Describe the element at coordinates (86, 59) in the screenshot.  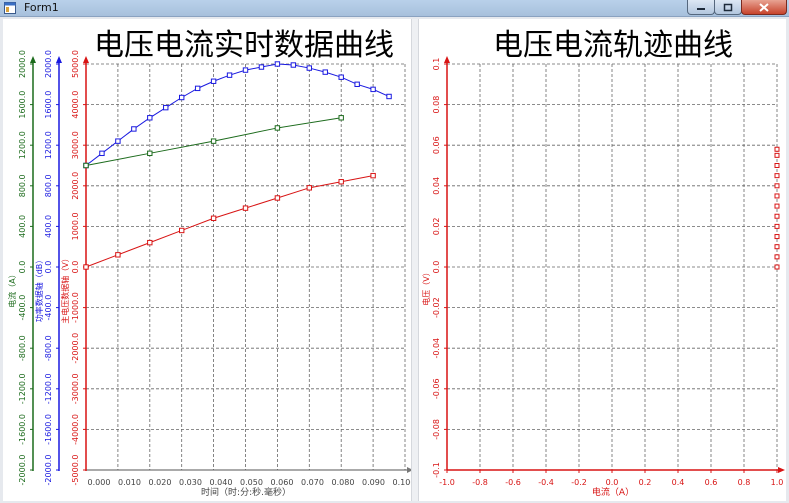
I see `voltage-axis-arrow-icon` at that location.